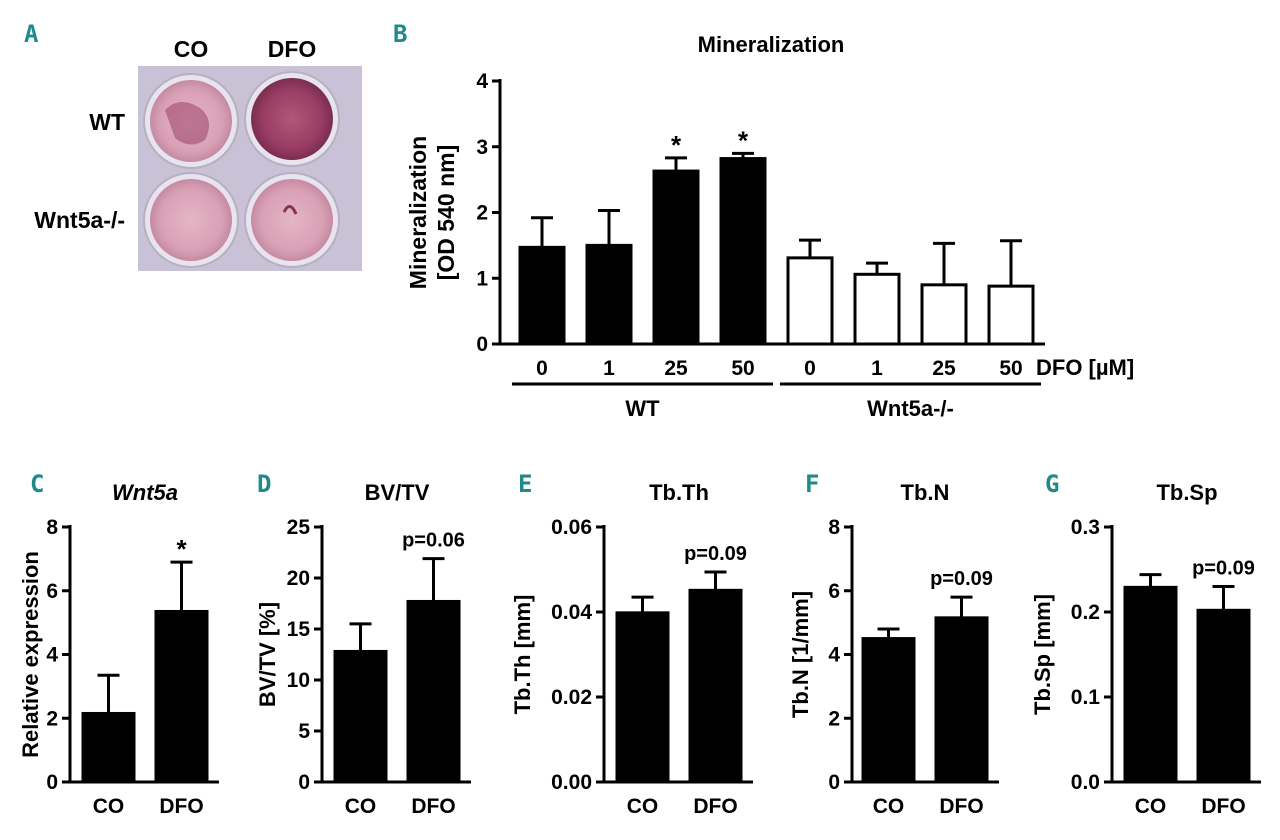 The height and width of the screenshot is (840, 1280). I want to click on x-tick-label-e: DFO, so click(715, 806).